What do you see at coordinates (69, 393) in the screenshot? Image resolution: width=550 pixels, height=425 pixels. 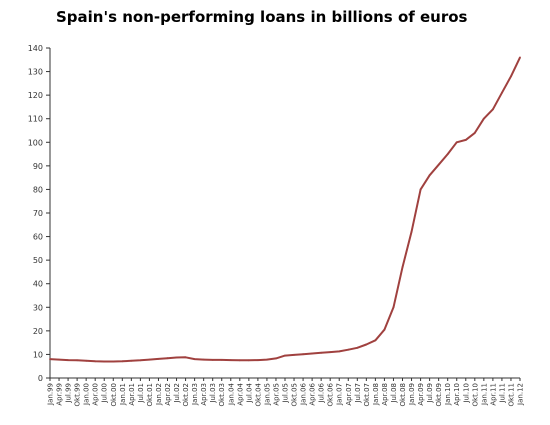 I see `x-tick-label: Jul.99` at bounding box center [69, 393].